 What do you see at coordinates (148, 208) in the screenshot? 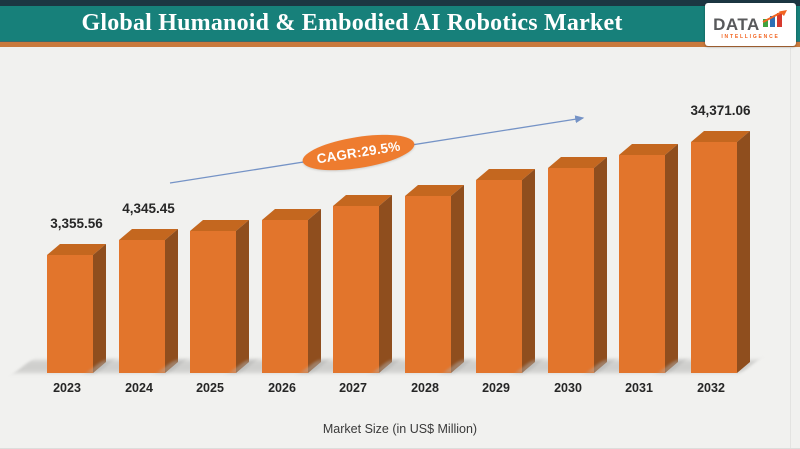
I see `bar-value-label-2024: 4,345.45` at bounding box center [148, 208].